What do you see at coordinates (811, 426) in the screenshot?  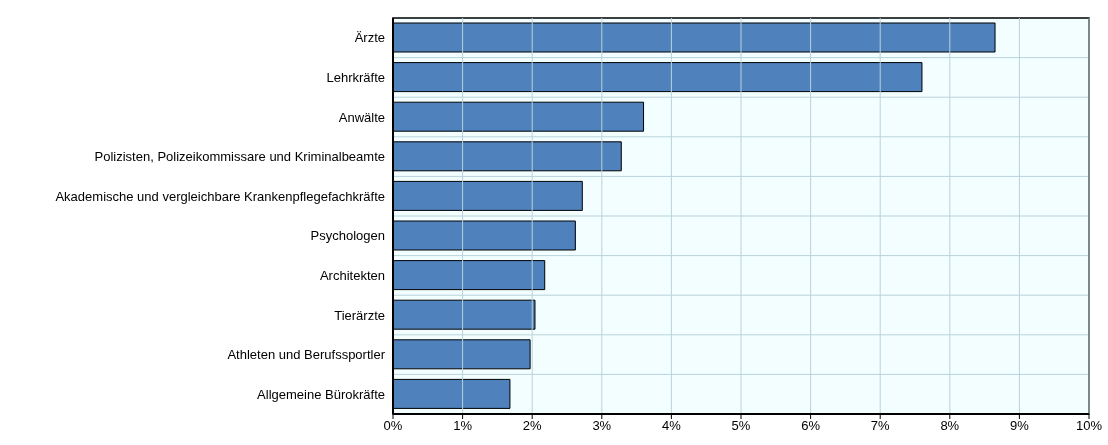 I see `x-tick-label: 6%` at bounding box center [811, 426].